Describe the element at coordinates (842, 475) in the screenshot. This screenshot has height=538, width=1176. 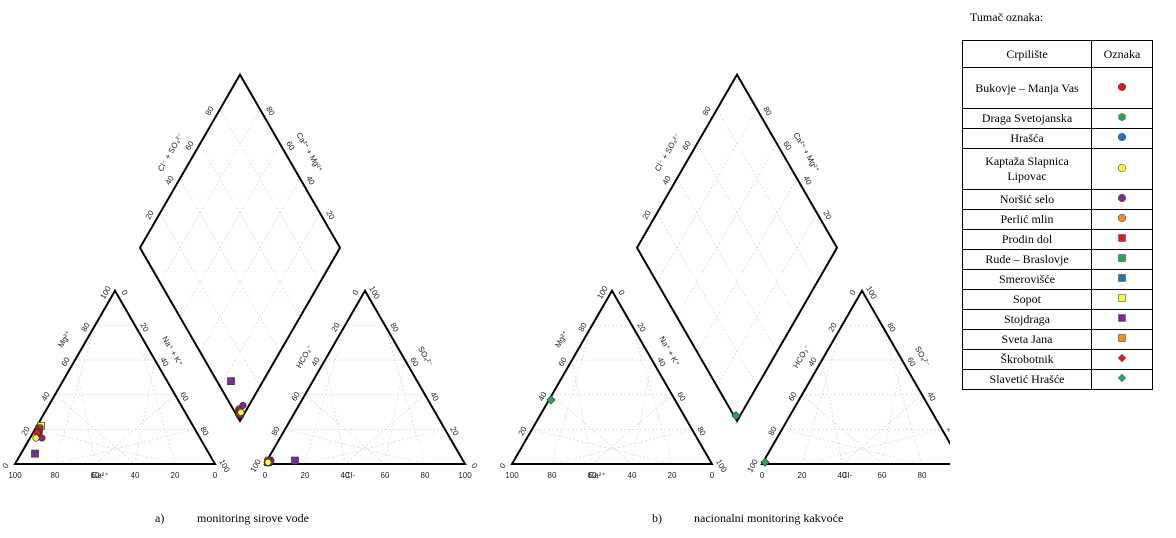
I see `anion-bottom-tick: 40` at that location.